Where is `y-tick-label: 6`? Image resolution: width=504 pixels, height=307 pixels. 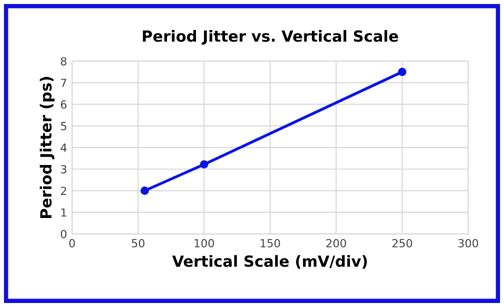
y-tick-label: 6 is located at coordinates (63, 104).